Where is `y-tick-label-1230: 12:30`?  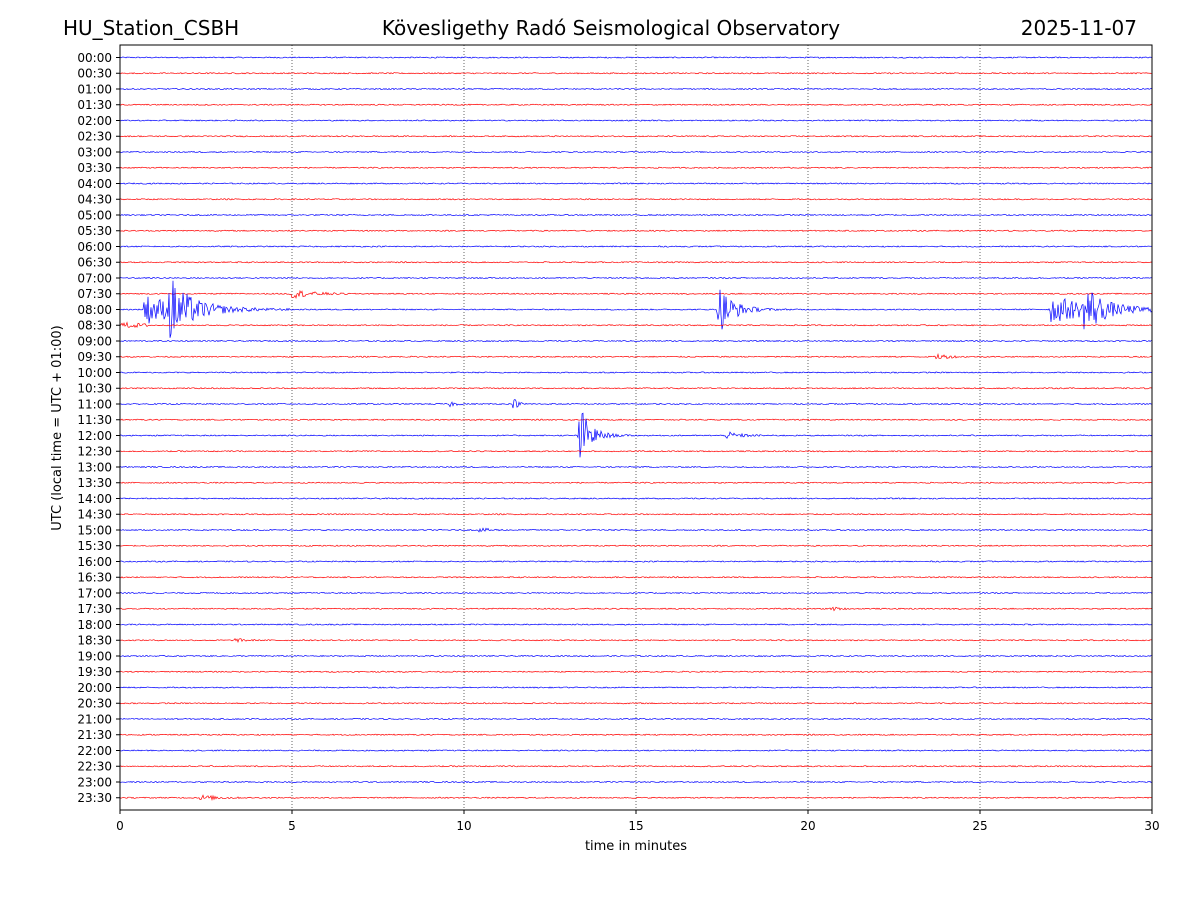 y-tick-label-1230: 12:30 is located at coordinates (94, 452).